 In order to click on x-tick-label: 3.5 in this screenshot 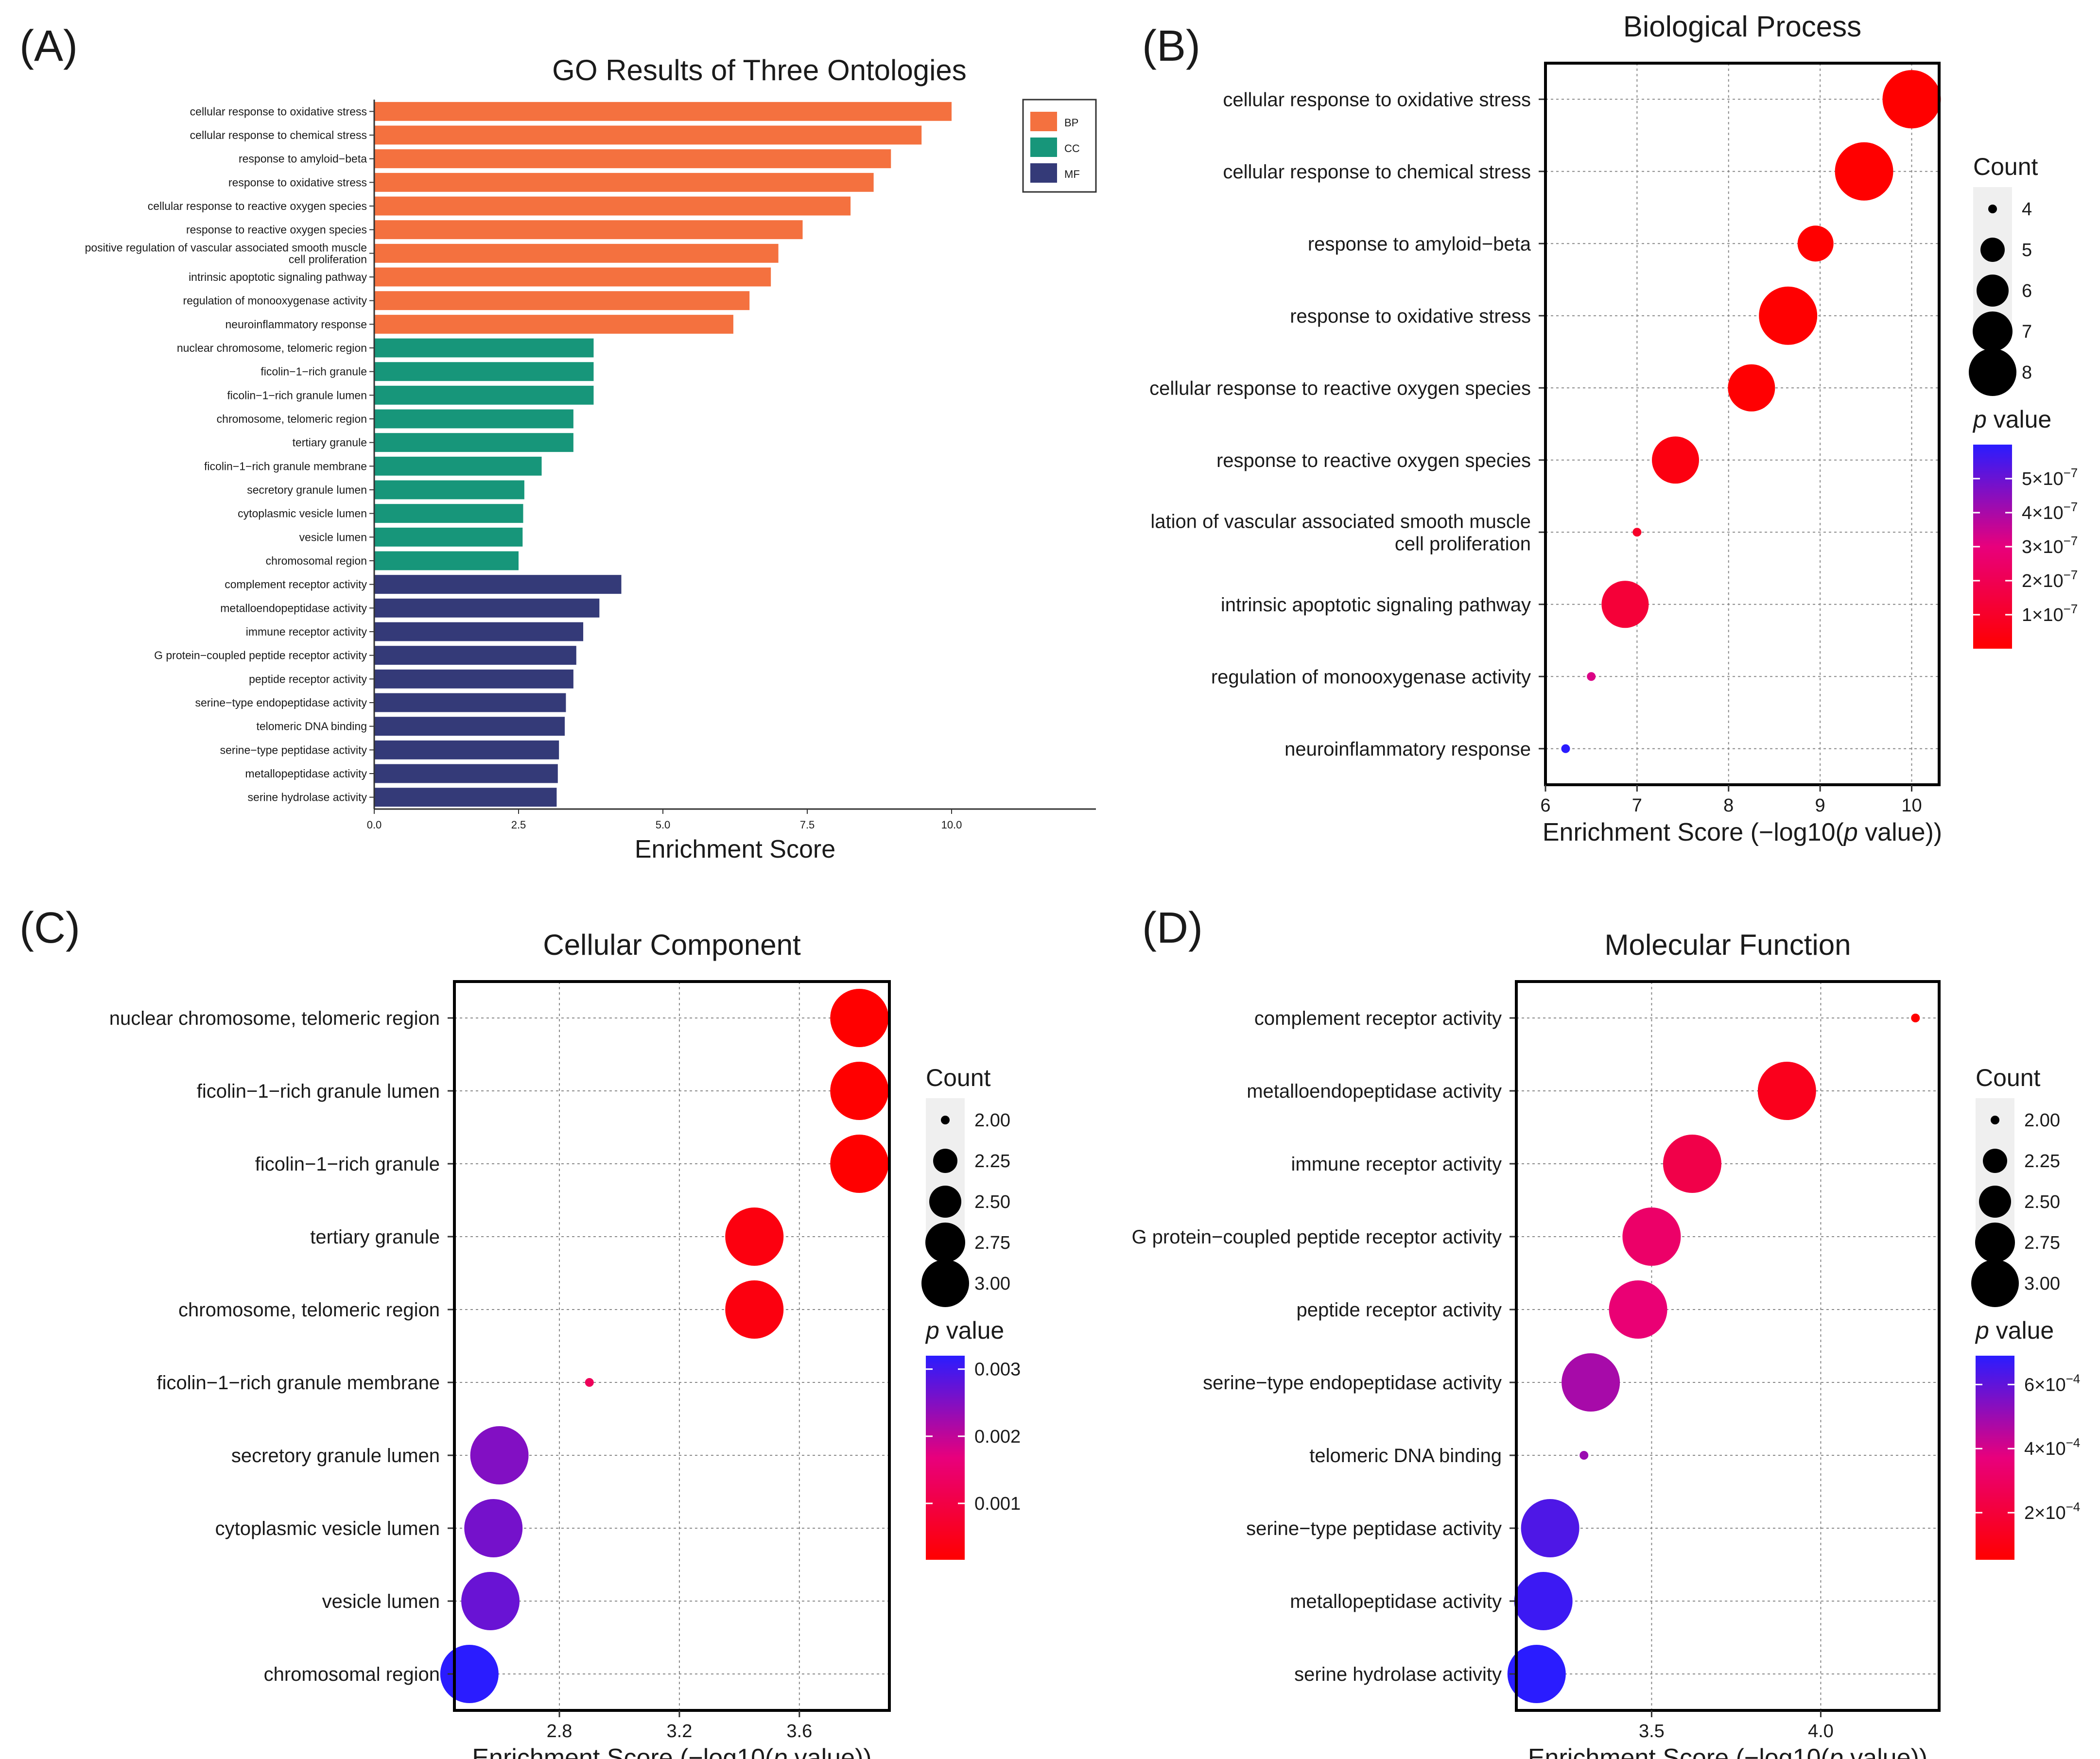, I will do `click(1652, 1731)`.